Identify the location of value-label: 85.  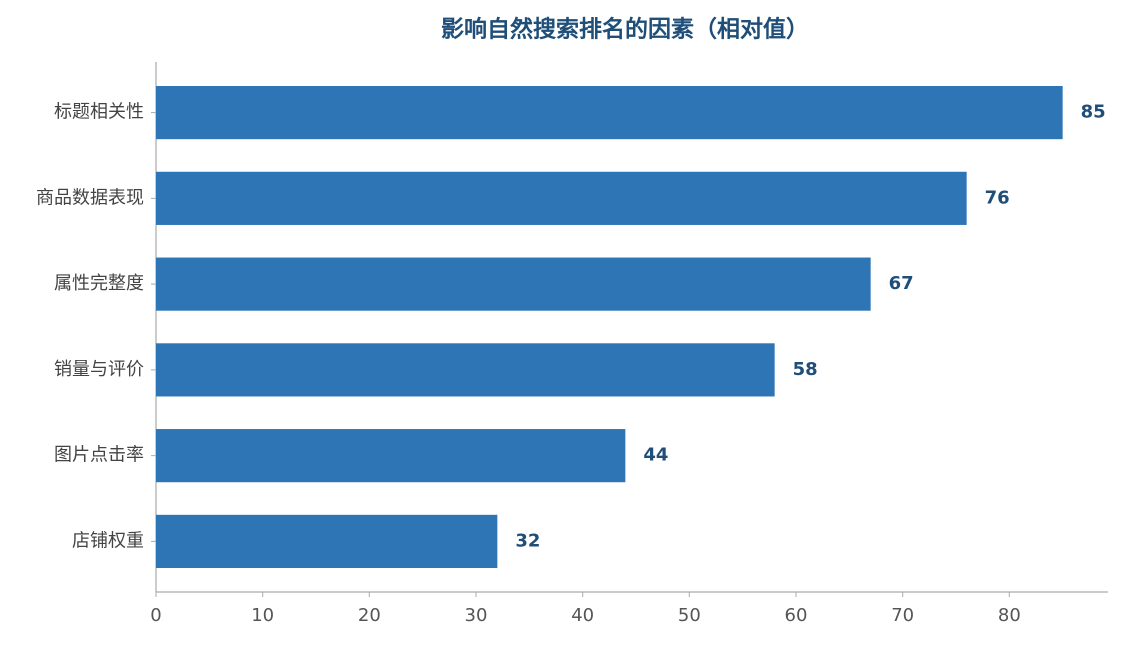
(1093, 112).